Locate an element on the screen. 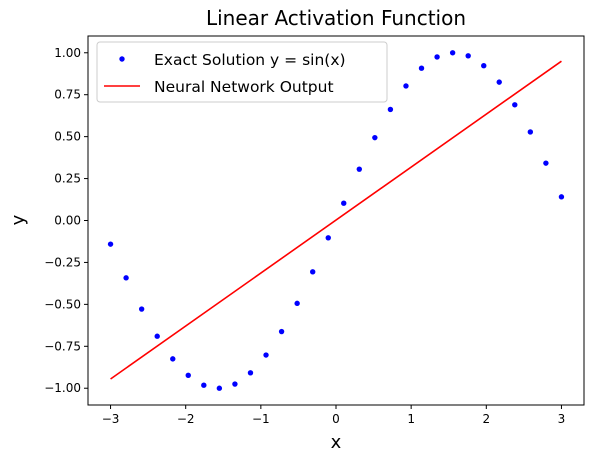  y-tick-label: 0.25 is located at coordinates (67, 179).